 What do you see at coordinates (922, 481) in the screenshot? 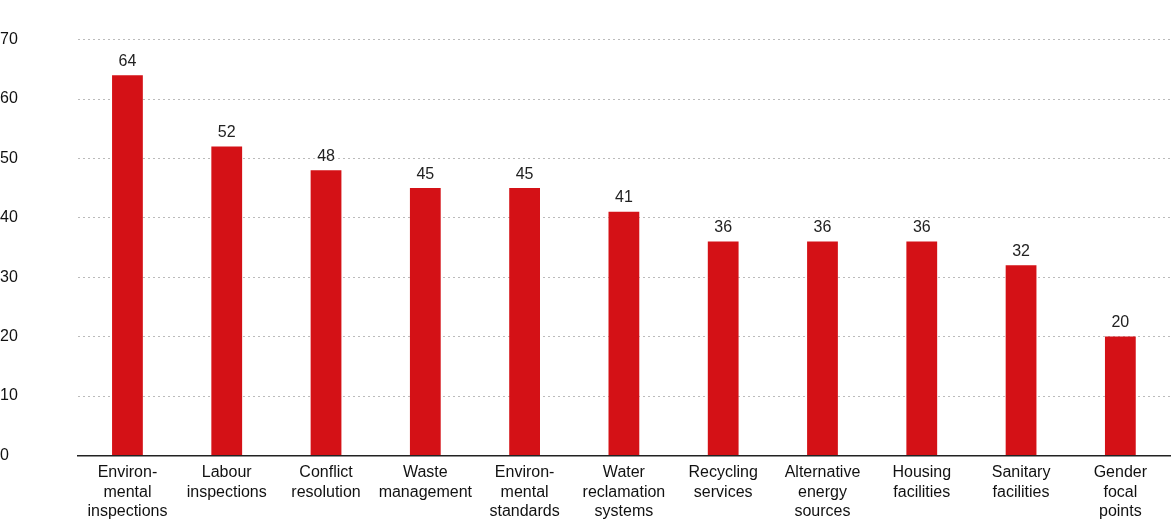
I see `x-tick-label: Housing facilities` at bounding box center [922, 481].